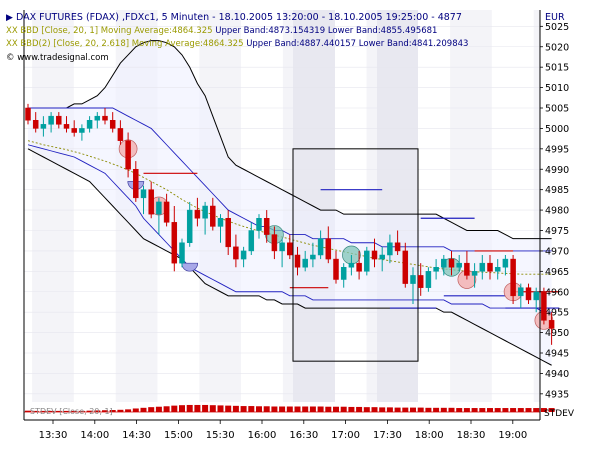 The width and height of the screenshot is (600, 450). Describe the element at coordinates (387, 435) in the screenshot. I see `x-tick-label: 17:30` at that location.